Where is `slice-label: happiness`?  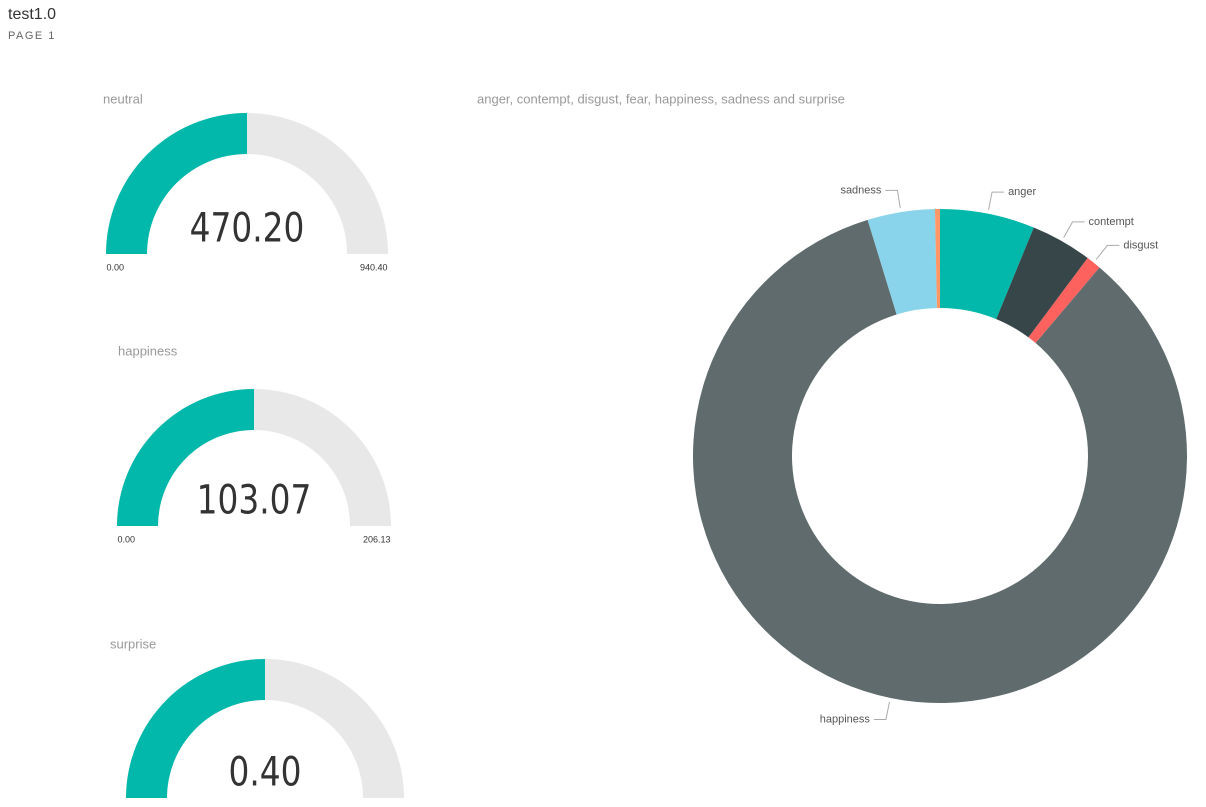
slice-label: happiness is located at coordinates (845, 719).